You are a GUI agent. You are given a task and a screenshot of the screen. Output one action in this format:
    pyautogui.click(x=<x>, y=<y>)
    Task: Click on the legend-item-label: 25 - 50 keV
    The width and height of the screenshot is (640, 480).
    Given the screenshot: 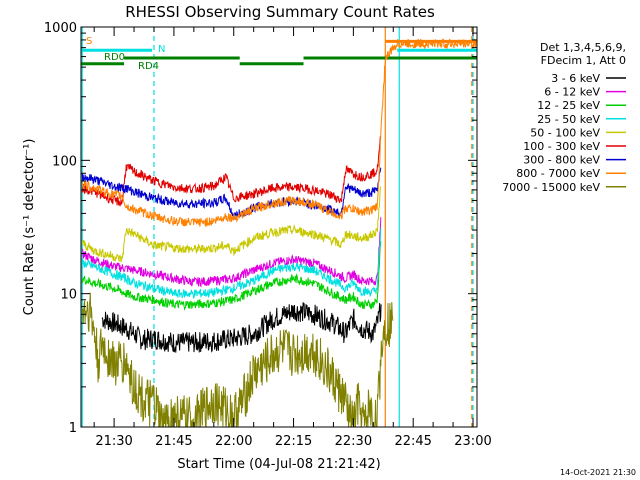 What is the action you would take?
    pyautogui.click(x=568, y=119)
    